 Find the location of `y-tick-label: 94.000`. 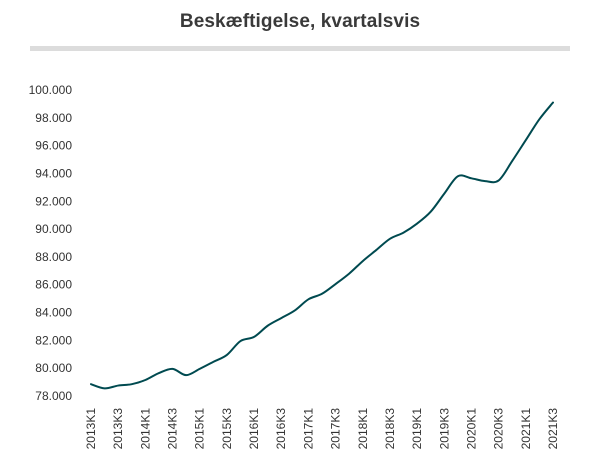

y-tick-label: 94.000 is located at coordinates (53, 173).